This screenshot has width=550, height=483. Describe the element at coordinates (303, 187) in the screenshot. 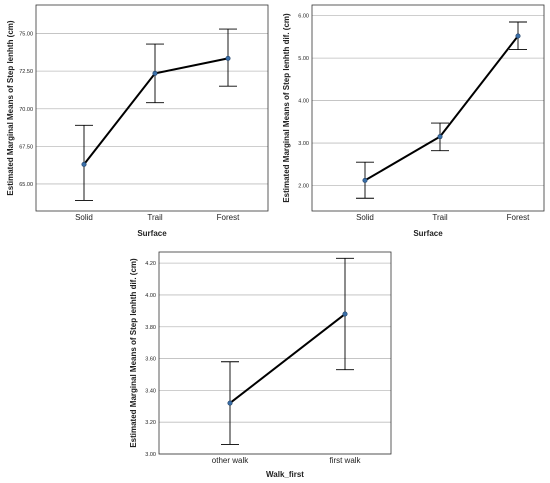

I see `y-tick-label: 2.00` at that location.